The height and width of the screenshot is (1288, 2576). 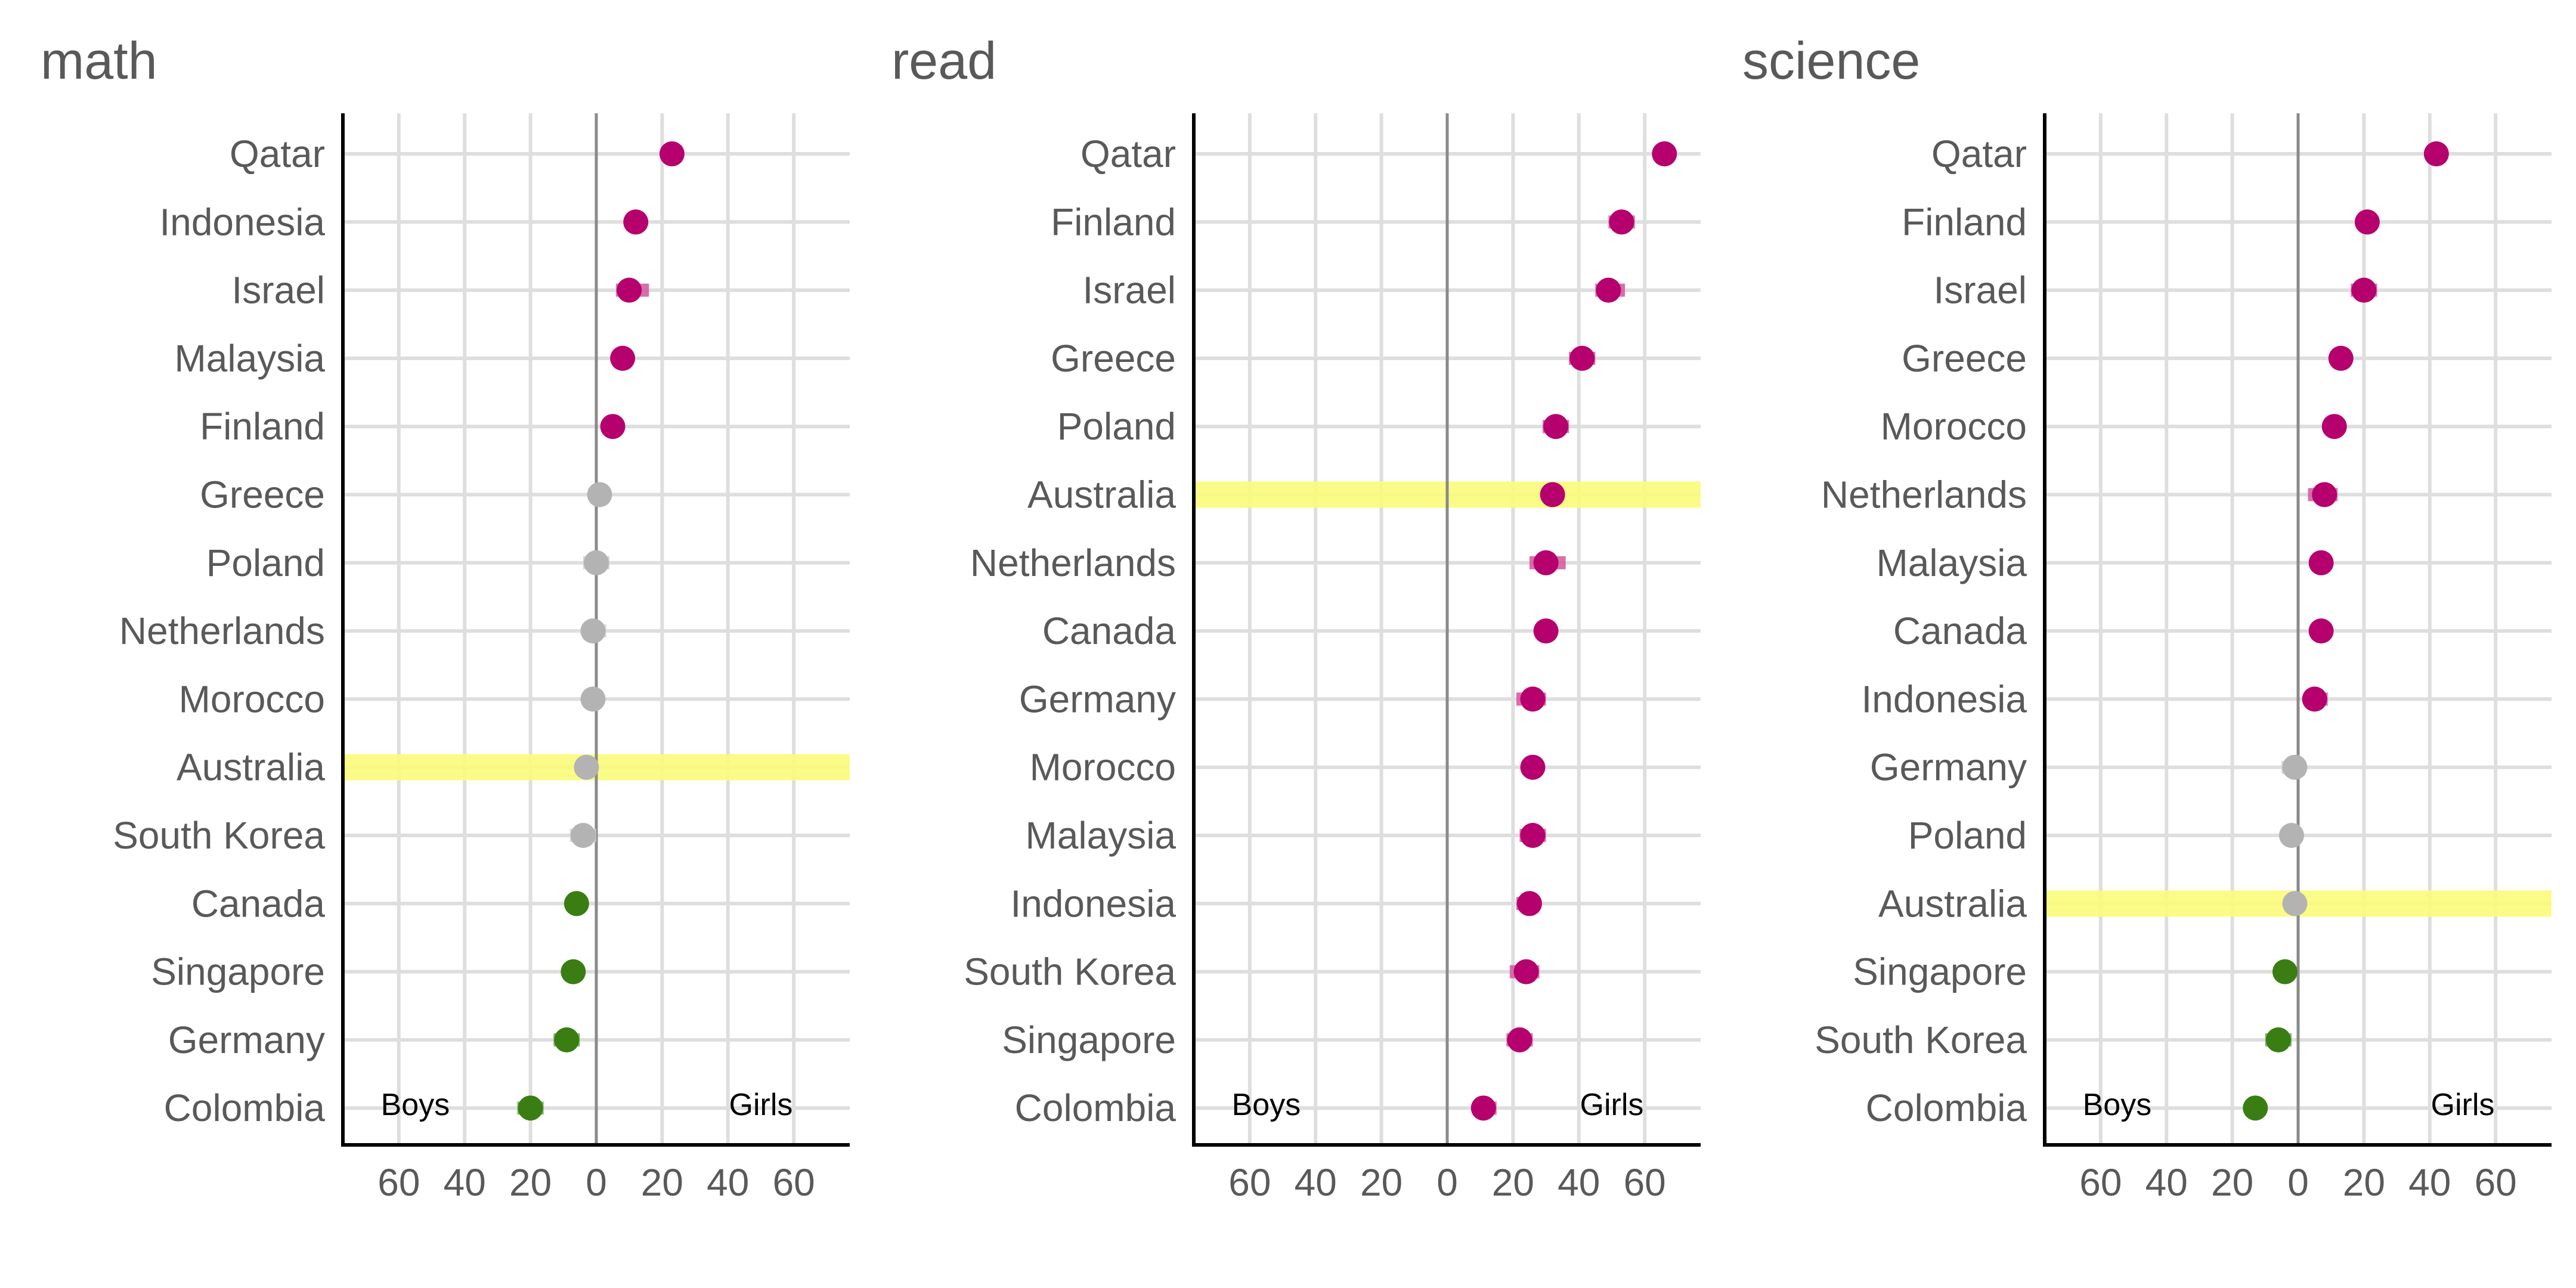 What do you see at coordinates (944, 61) in the screenshot?
I see `panel-title: read` at bounding box center [944, 61].